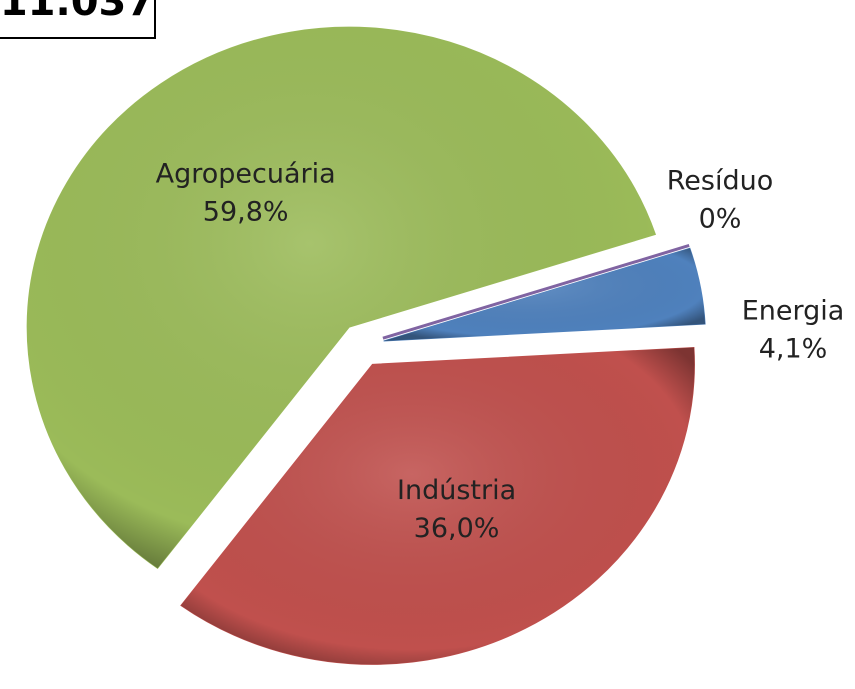 The image size is (855, 689). I want to click on slice-shade, so click(544, 294).